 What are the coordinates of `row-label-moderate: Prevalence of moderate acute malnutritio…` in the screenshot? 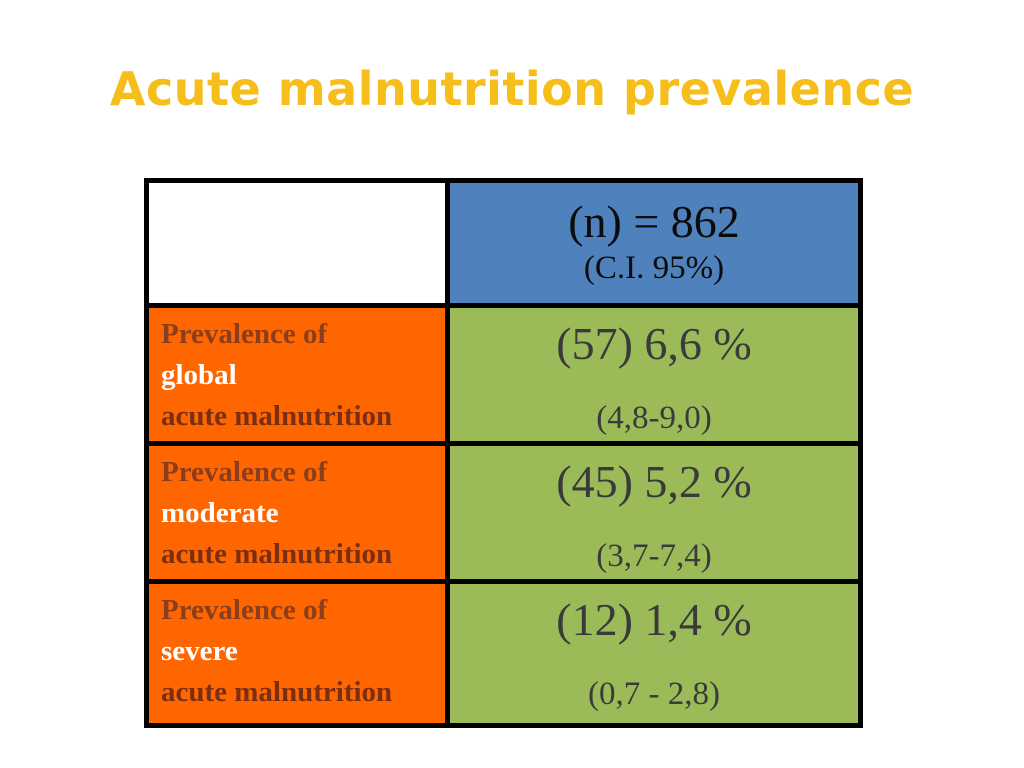 It's located at (297, 512).